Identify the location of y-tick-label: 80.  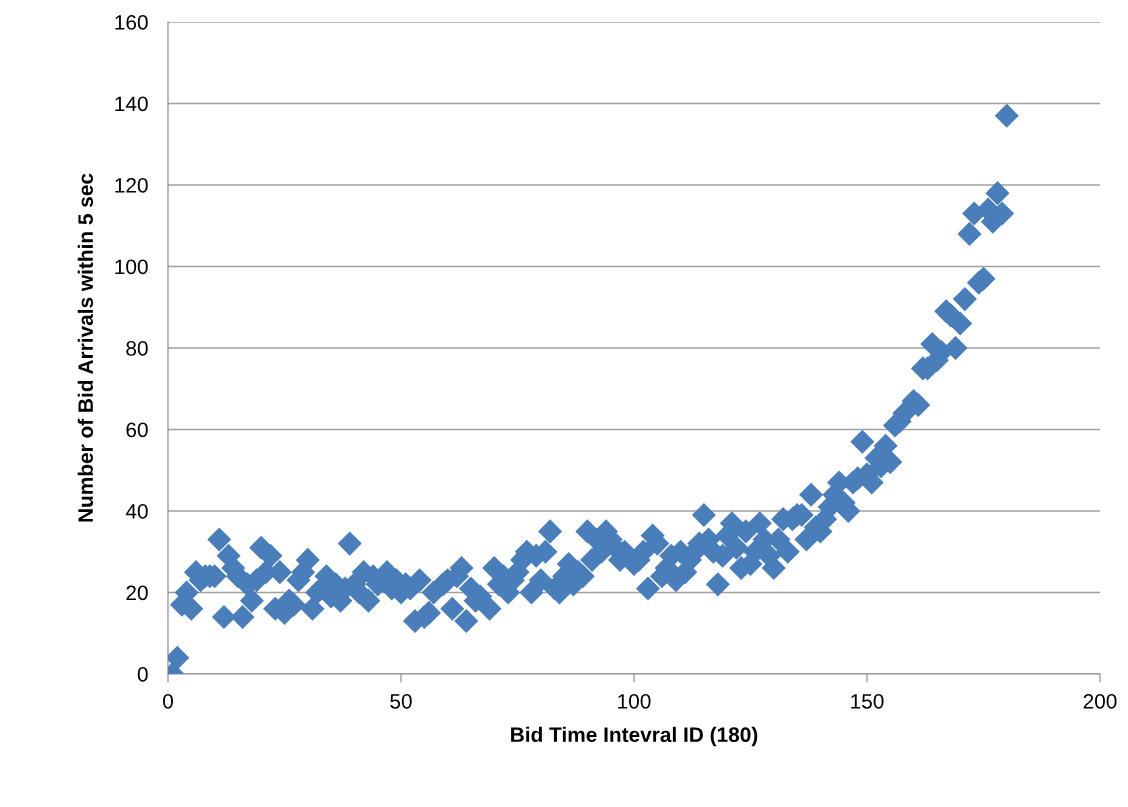
(137, 348).